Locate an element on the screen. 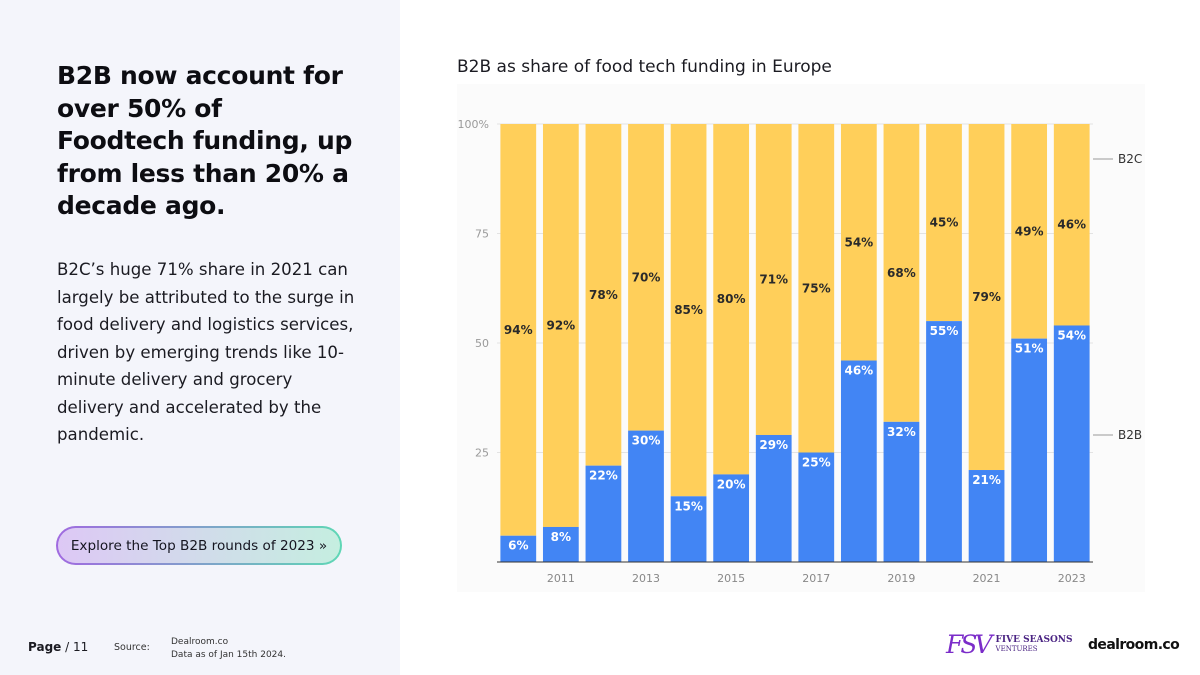  data-label-b2c: 80% is located at coordinates (731, 299).